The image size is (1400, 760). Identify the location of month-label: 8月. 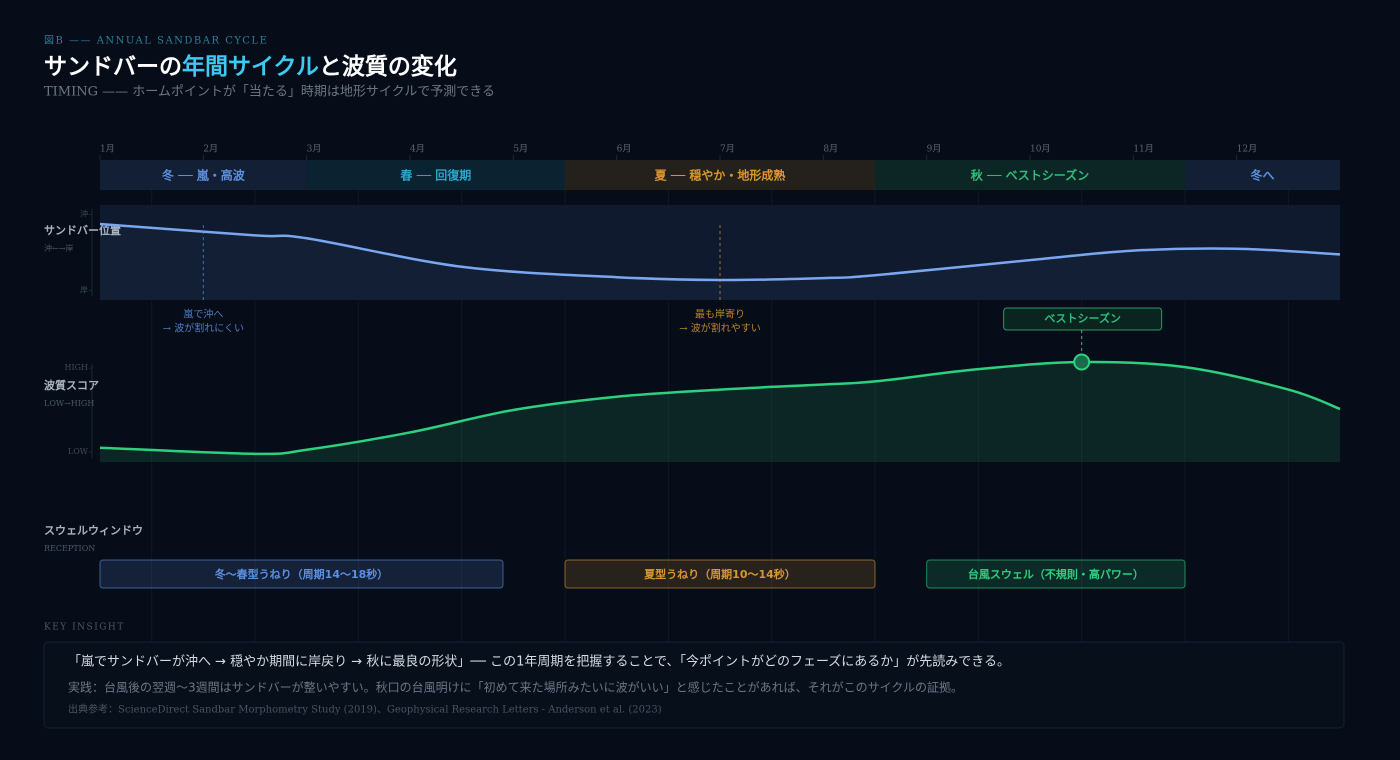
(830, 149).